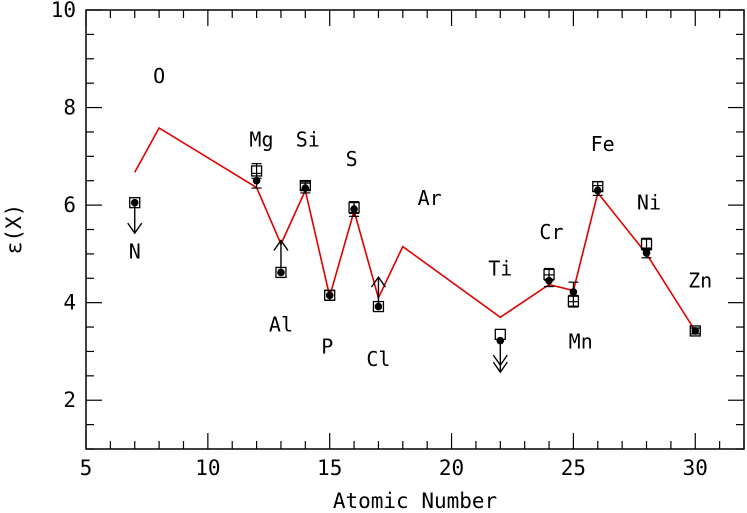  What do you see at coordinates (308, 139) in the screenshot?
I see `element-label-si: Si` at bounding box center [308, 139].